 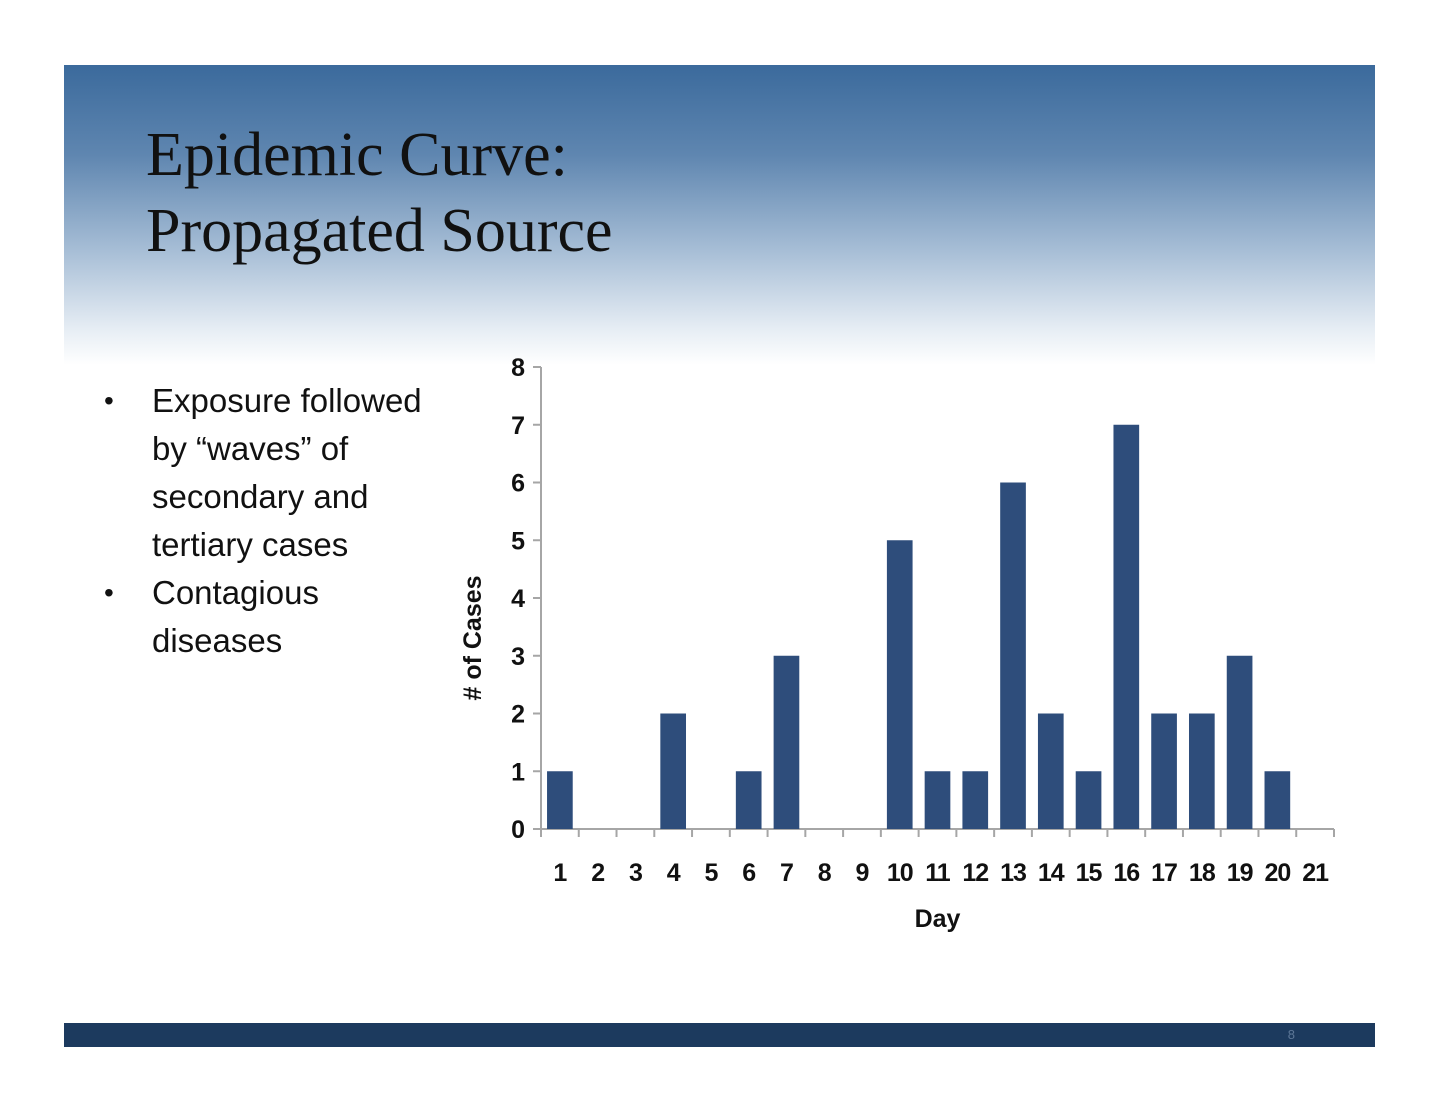 I want to click on x-tick-label: 10, so click(x=900, y=873).